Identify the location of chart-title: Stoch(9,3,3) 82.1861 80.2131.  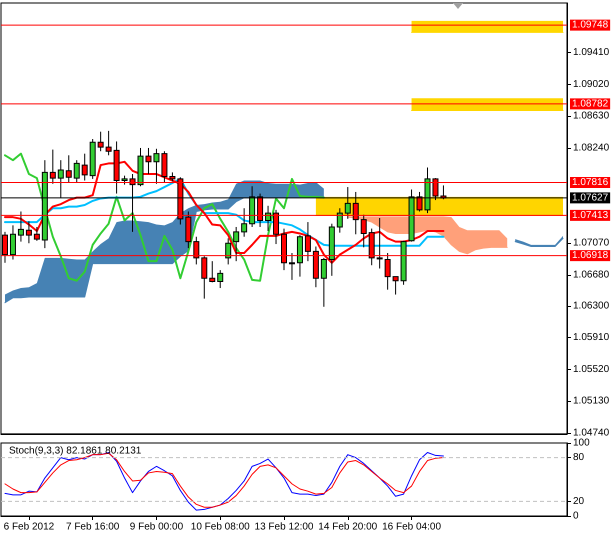
(75, 451).